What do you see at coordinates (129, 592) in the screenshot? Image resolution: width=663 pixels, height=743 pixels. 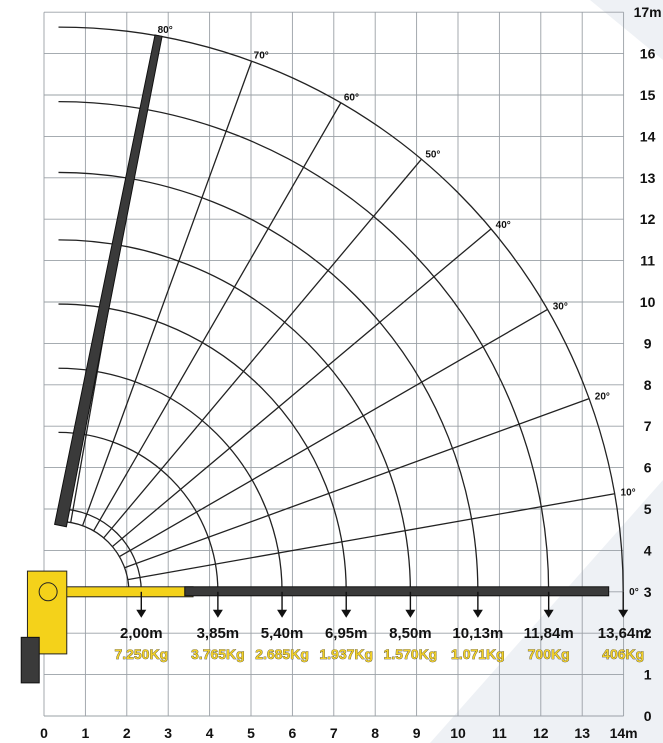 I see `boom-horizontal-yellow` at bounding box center [129, 592].